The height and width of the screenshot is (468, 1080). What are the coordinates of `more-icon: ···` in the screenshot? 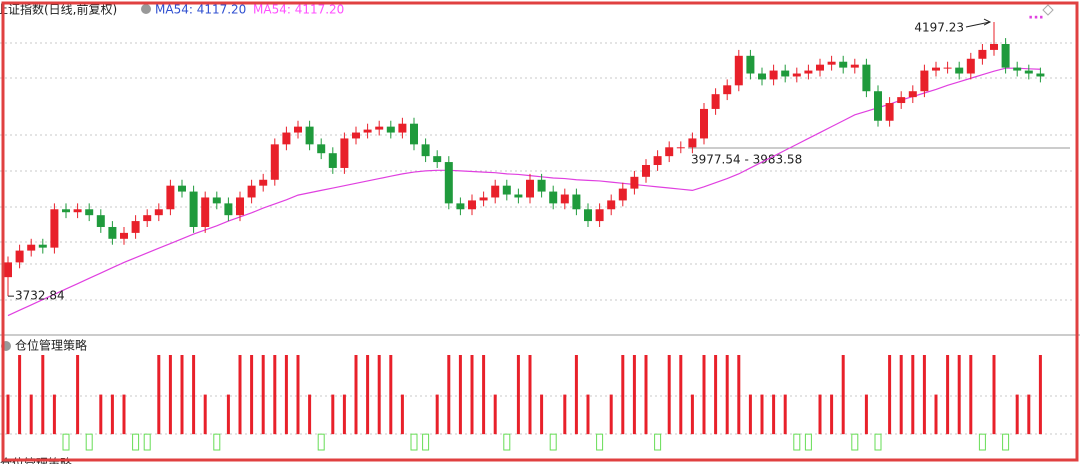 It's located at (1036, 18).